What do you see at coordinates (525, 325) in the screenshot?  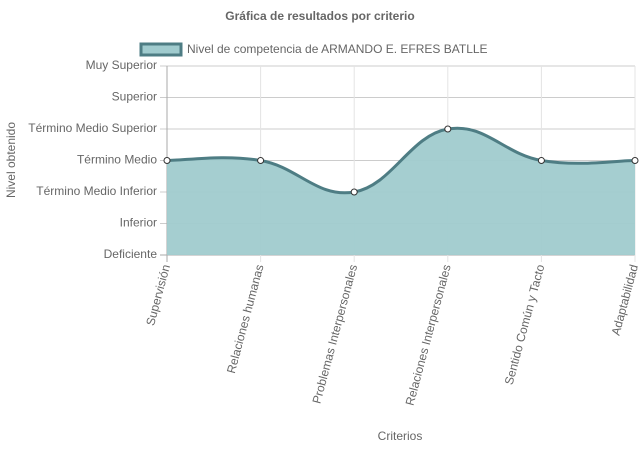 I see `x-tick-label: Sentido Común y Tacto` at bounding box center [525, 325].